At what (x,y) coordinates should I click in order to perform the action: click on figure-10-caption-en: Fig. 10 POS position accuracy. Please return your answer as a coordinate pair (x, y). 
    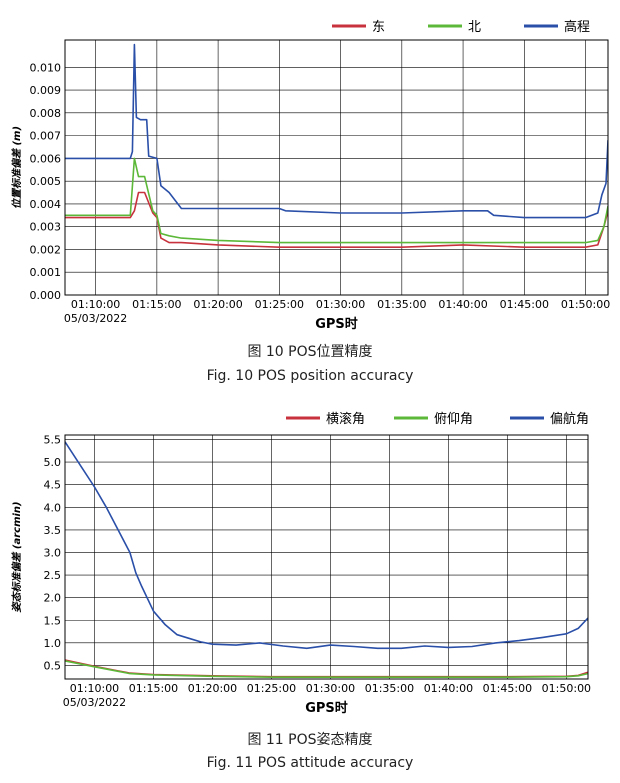
    Looking at the image, I should click on (310, 376).